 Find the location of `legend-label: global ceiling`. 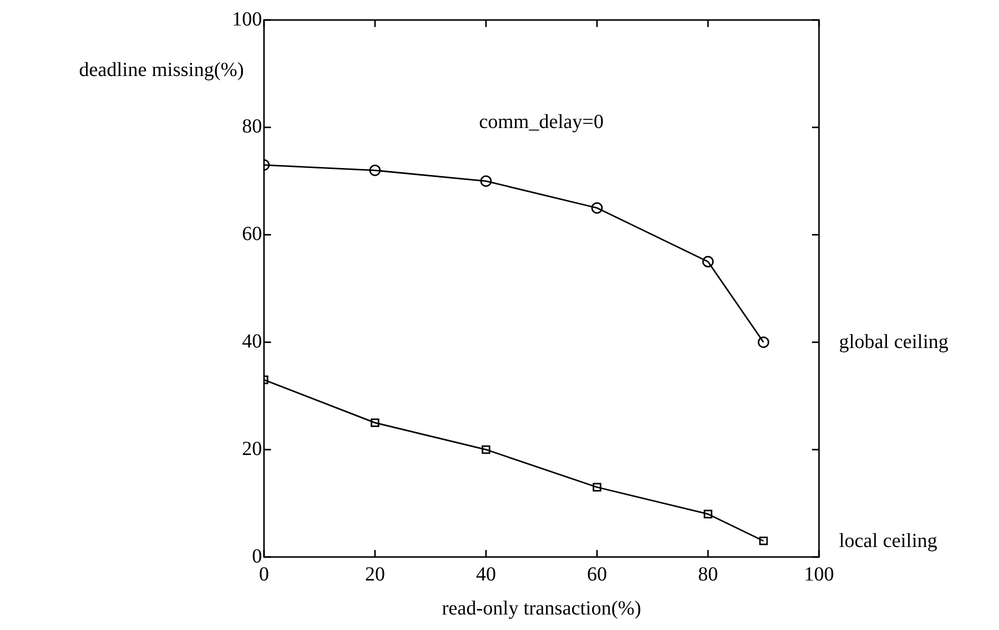

legend-label: global ceiling is located at coordinates (893, 342).